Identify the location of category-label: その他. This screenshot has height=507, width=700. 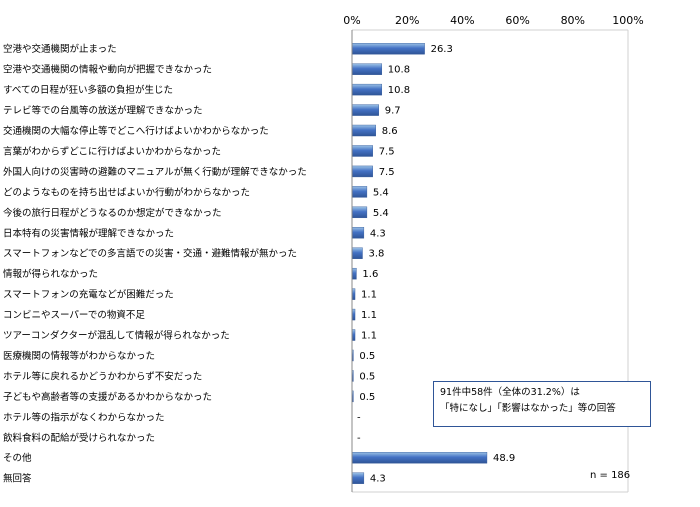
(17, 458).